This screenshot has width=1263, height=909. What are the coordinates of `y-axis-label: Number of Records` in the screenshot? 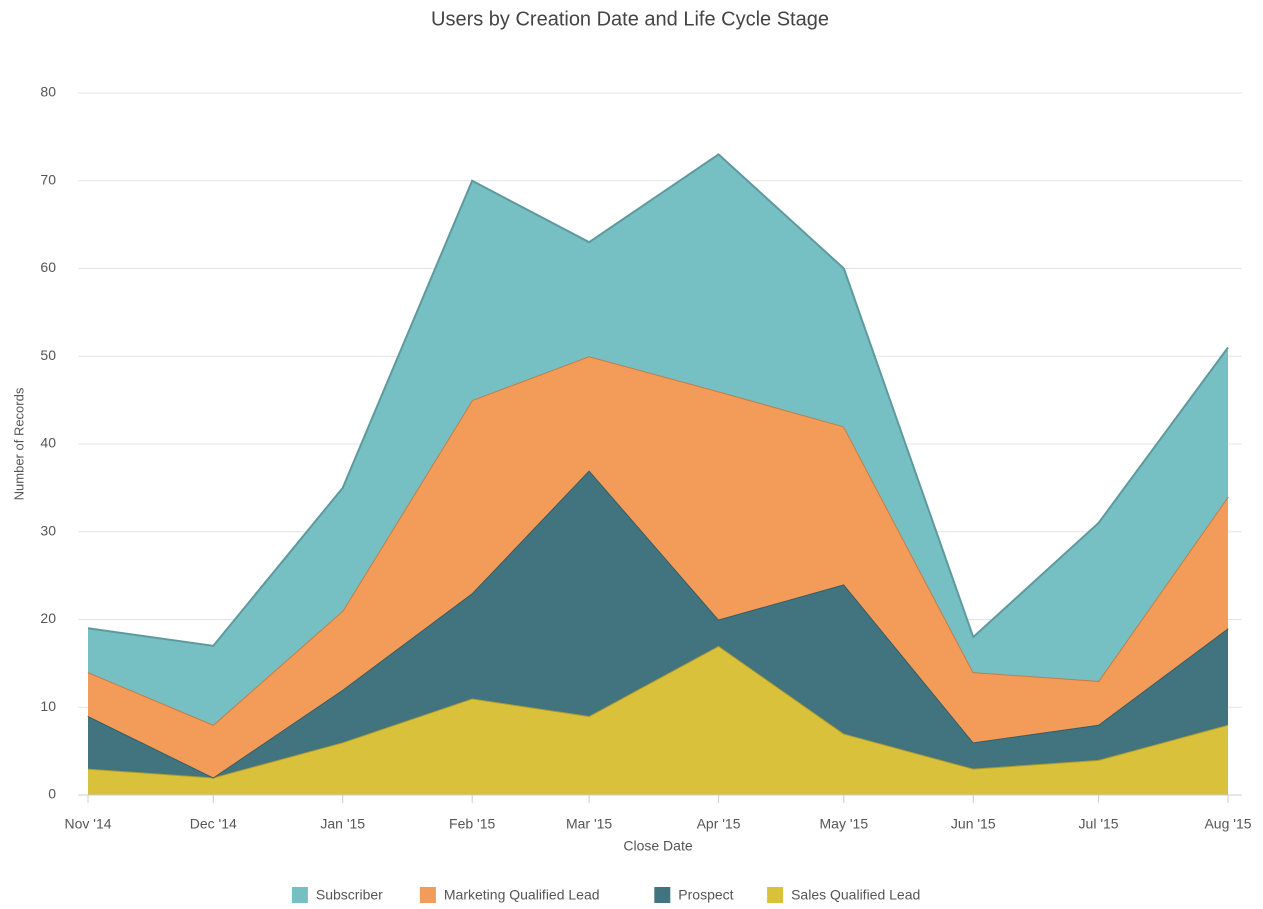 It's located at (18, 443).